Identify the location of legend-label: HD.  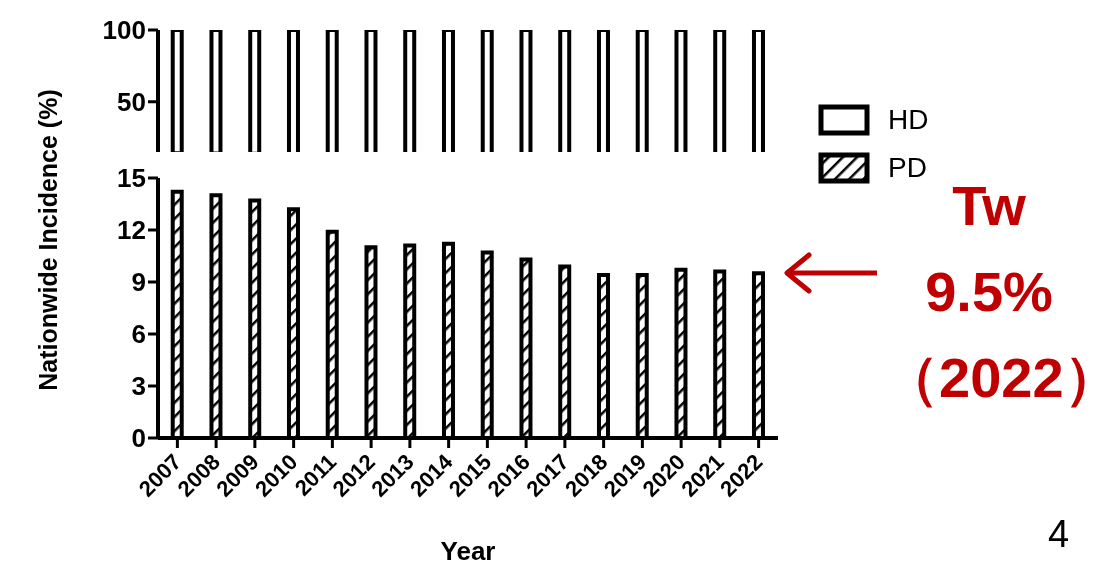
(908, 120).